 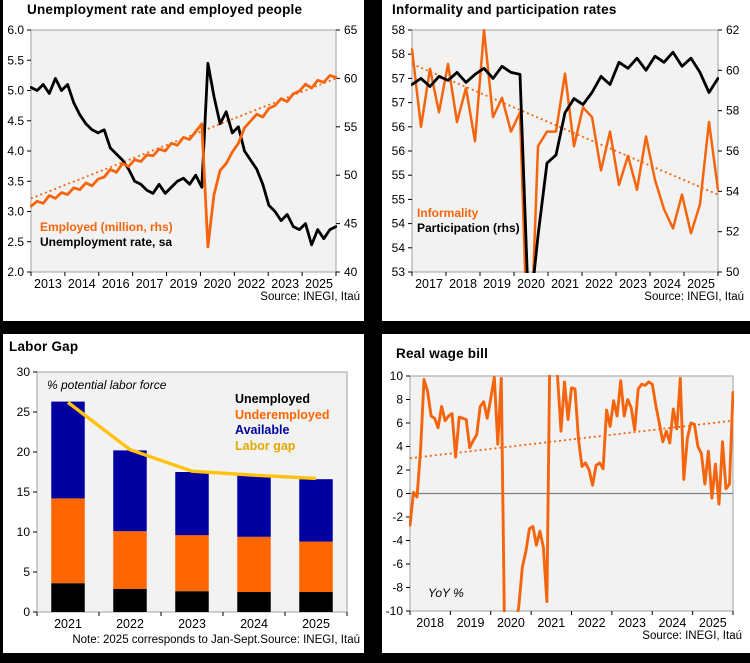 What do you see at coordinates (44, 346) in the screenshot?
I see `panel-title: Labor Gap` at bounding box center [44, 346].